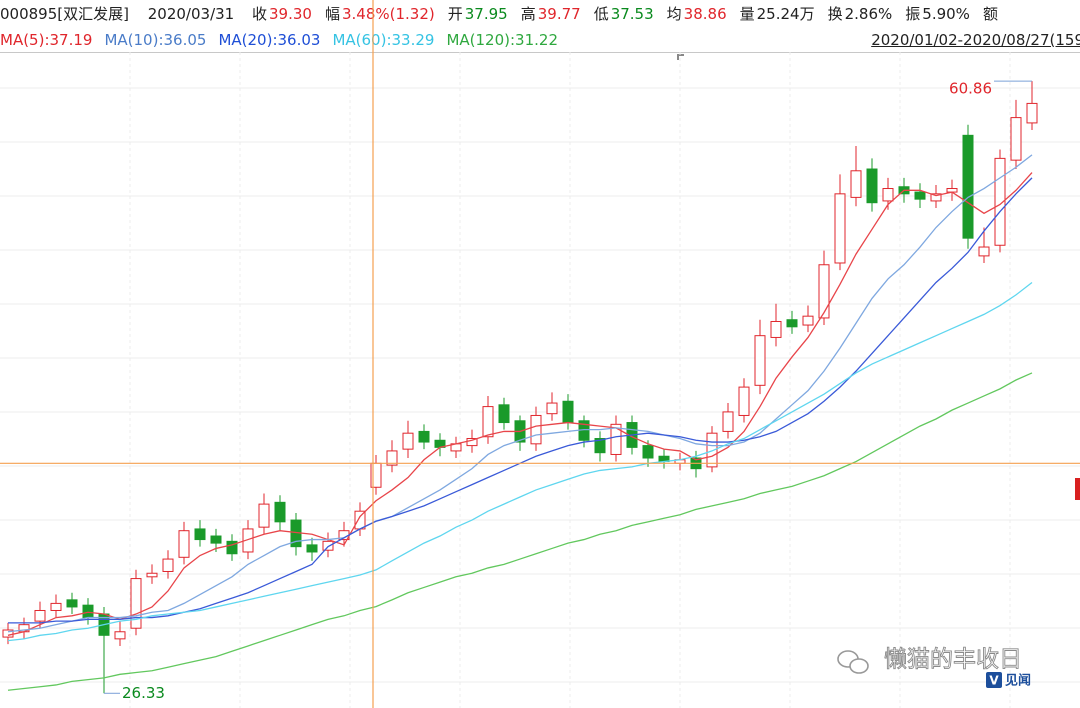 Image resolution: width=1080 pixels, height=708 pixels. I want to click on info-label: 换, so click(835, 14).